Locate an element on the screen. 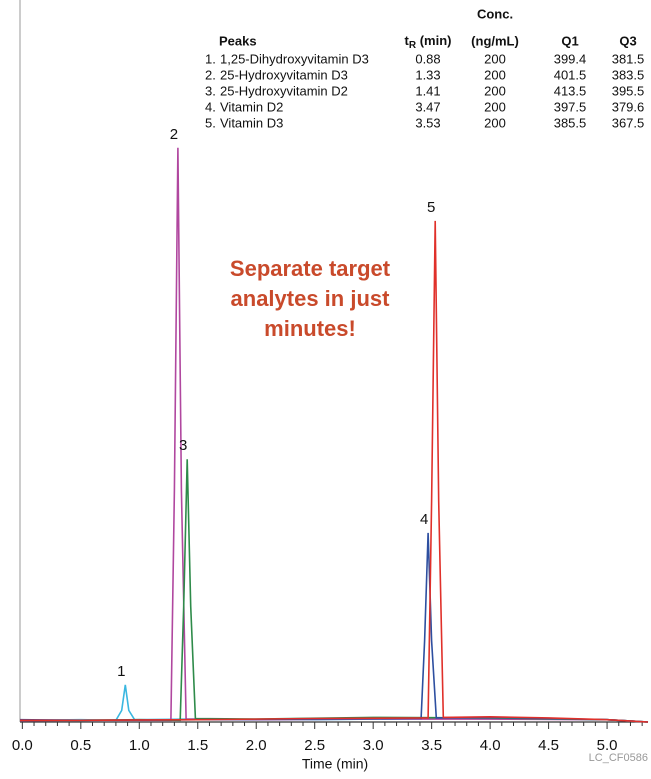 This screenshot has height=779, width=651. table-cell: 383.5 is located at coordinates (628, 74).